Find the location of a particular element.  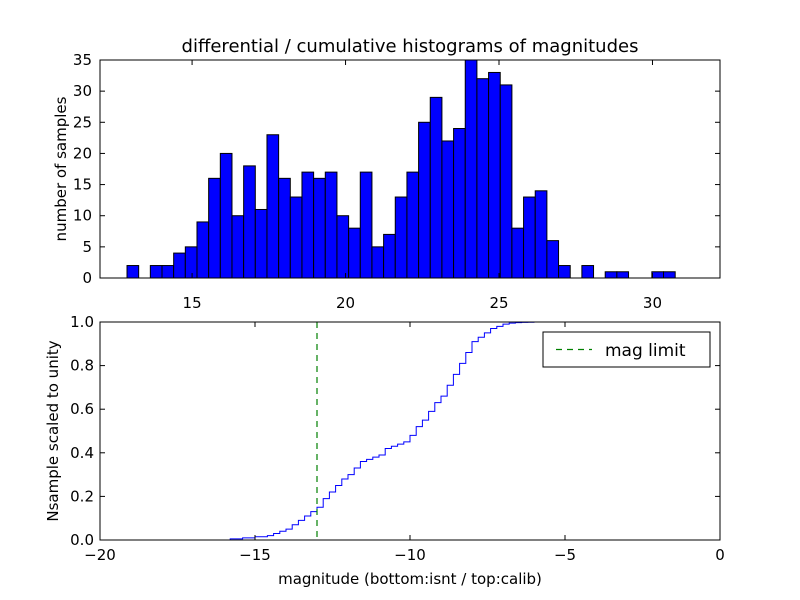

y-tick-label: 35 is located at coordinates (82, 60).